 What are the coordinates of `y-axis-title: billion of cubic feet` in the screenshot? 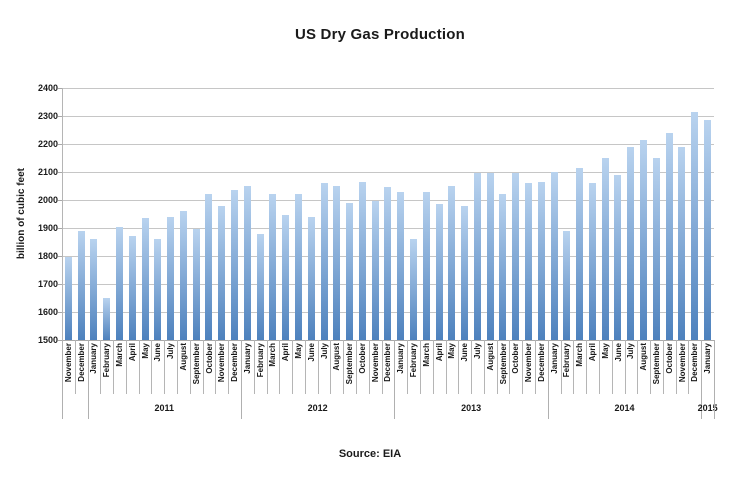 It's located at (21, 214).